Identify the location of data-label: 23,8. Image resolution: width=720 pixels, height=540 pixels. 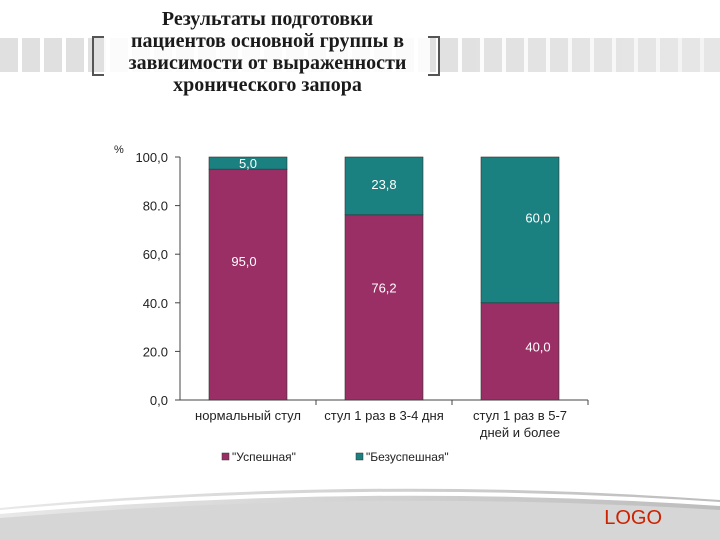
(383, 184).